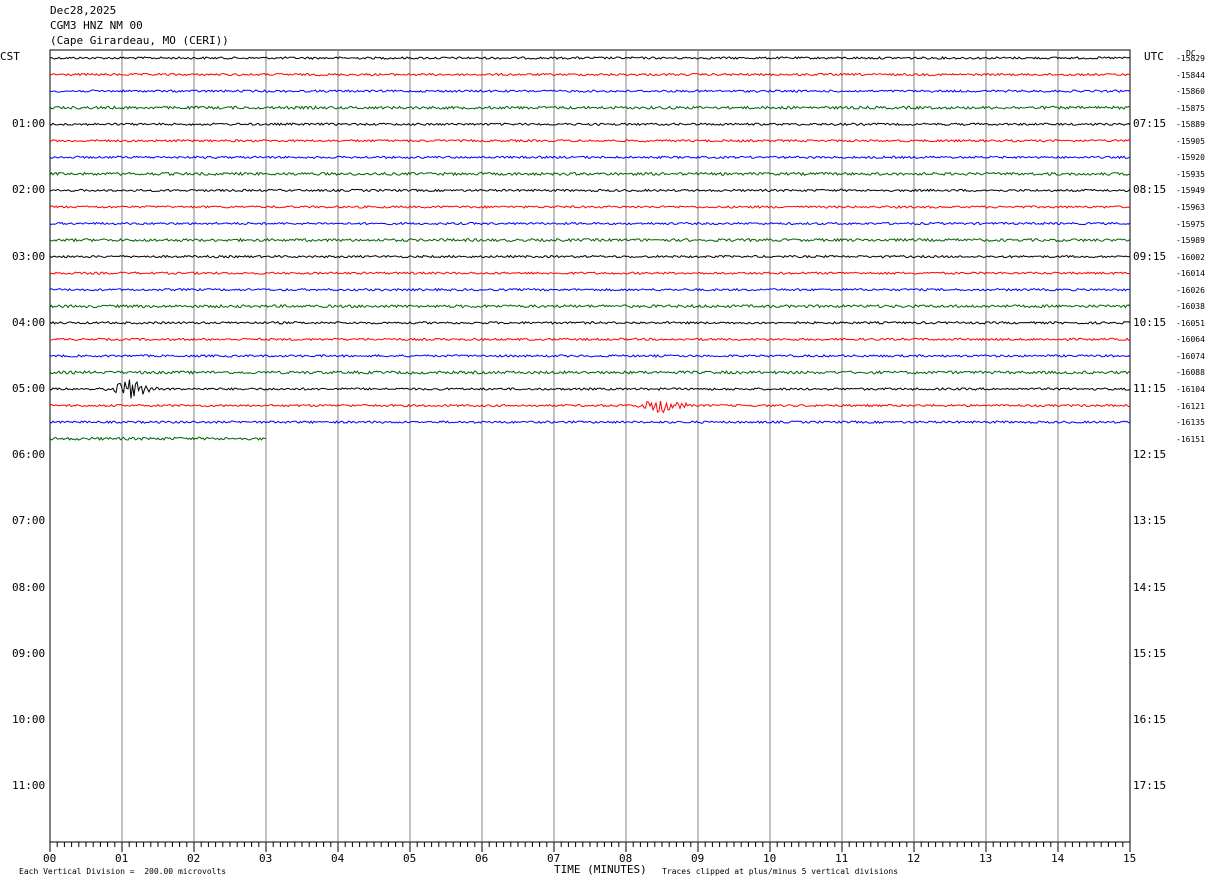  I want to click on x-tick-label: 04, so click(338, 858).